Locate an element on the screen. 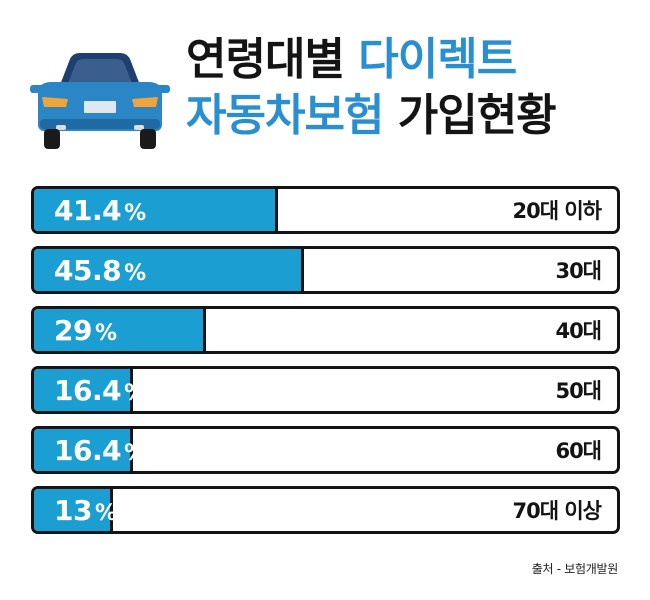  bar-row: 13% 70대 이상 is located at coordinates (325, 510).